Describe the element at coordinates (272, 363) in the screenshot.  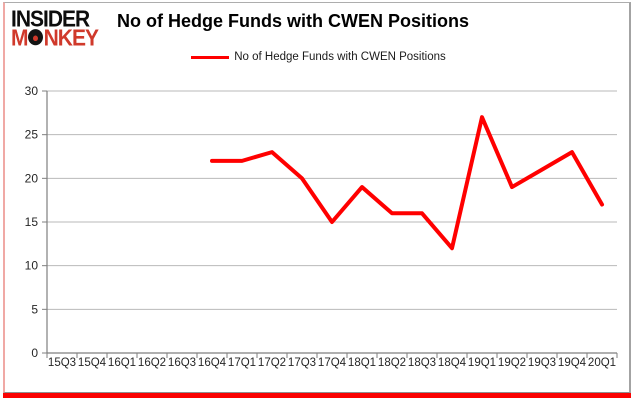
I see `x-axis-label: 17Q2` at that location.